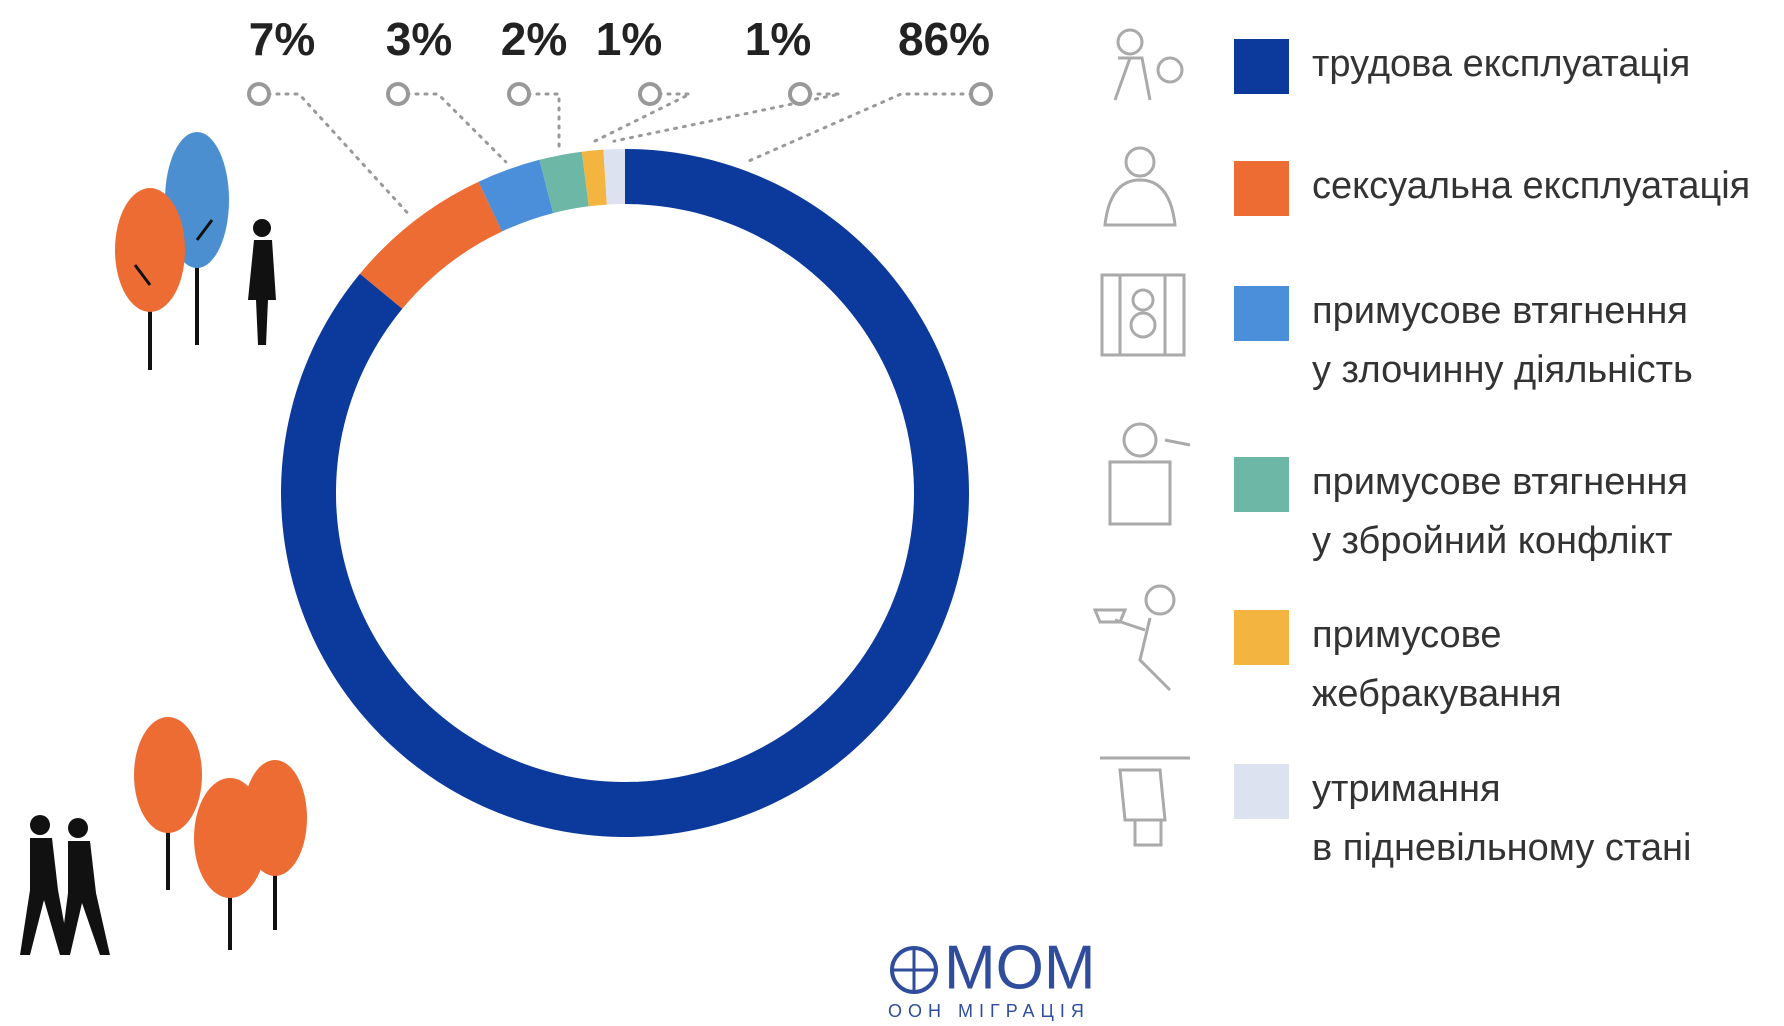 This screenshot has height=1026, width=1784. Describe the element at coordinates (944, 39) in the screenshot. I see `value-label: 86%` at that location.